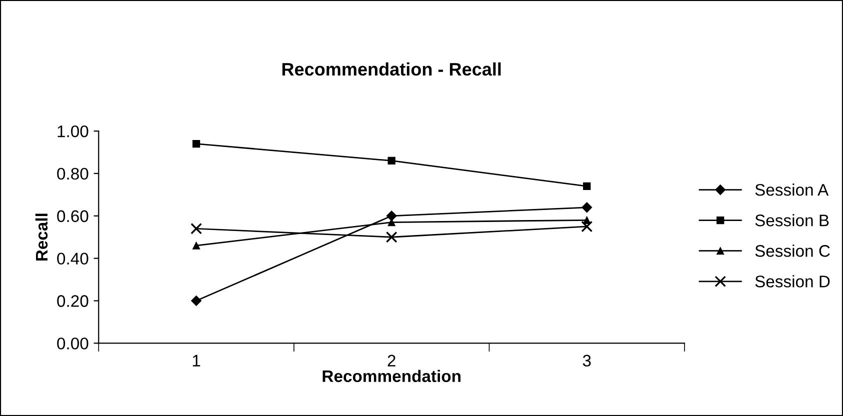 The height and width of the screenshot is (416, 843). I want to click on x-tick-label: 1, so click(196, 360).